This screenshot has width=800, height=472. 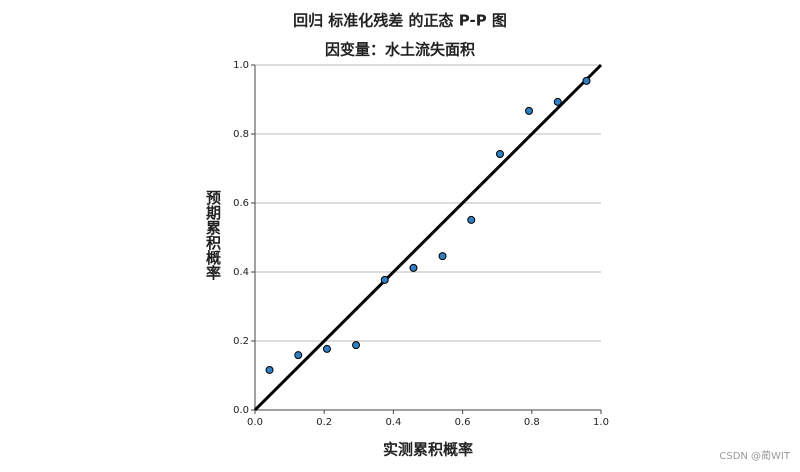 I want to click on x-tick-label: 0.2, so click(x=324, y=422).